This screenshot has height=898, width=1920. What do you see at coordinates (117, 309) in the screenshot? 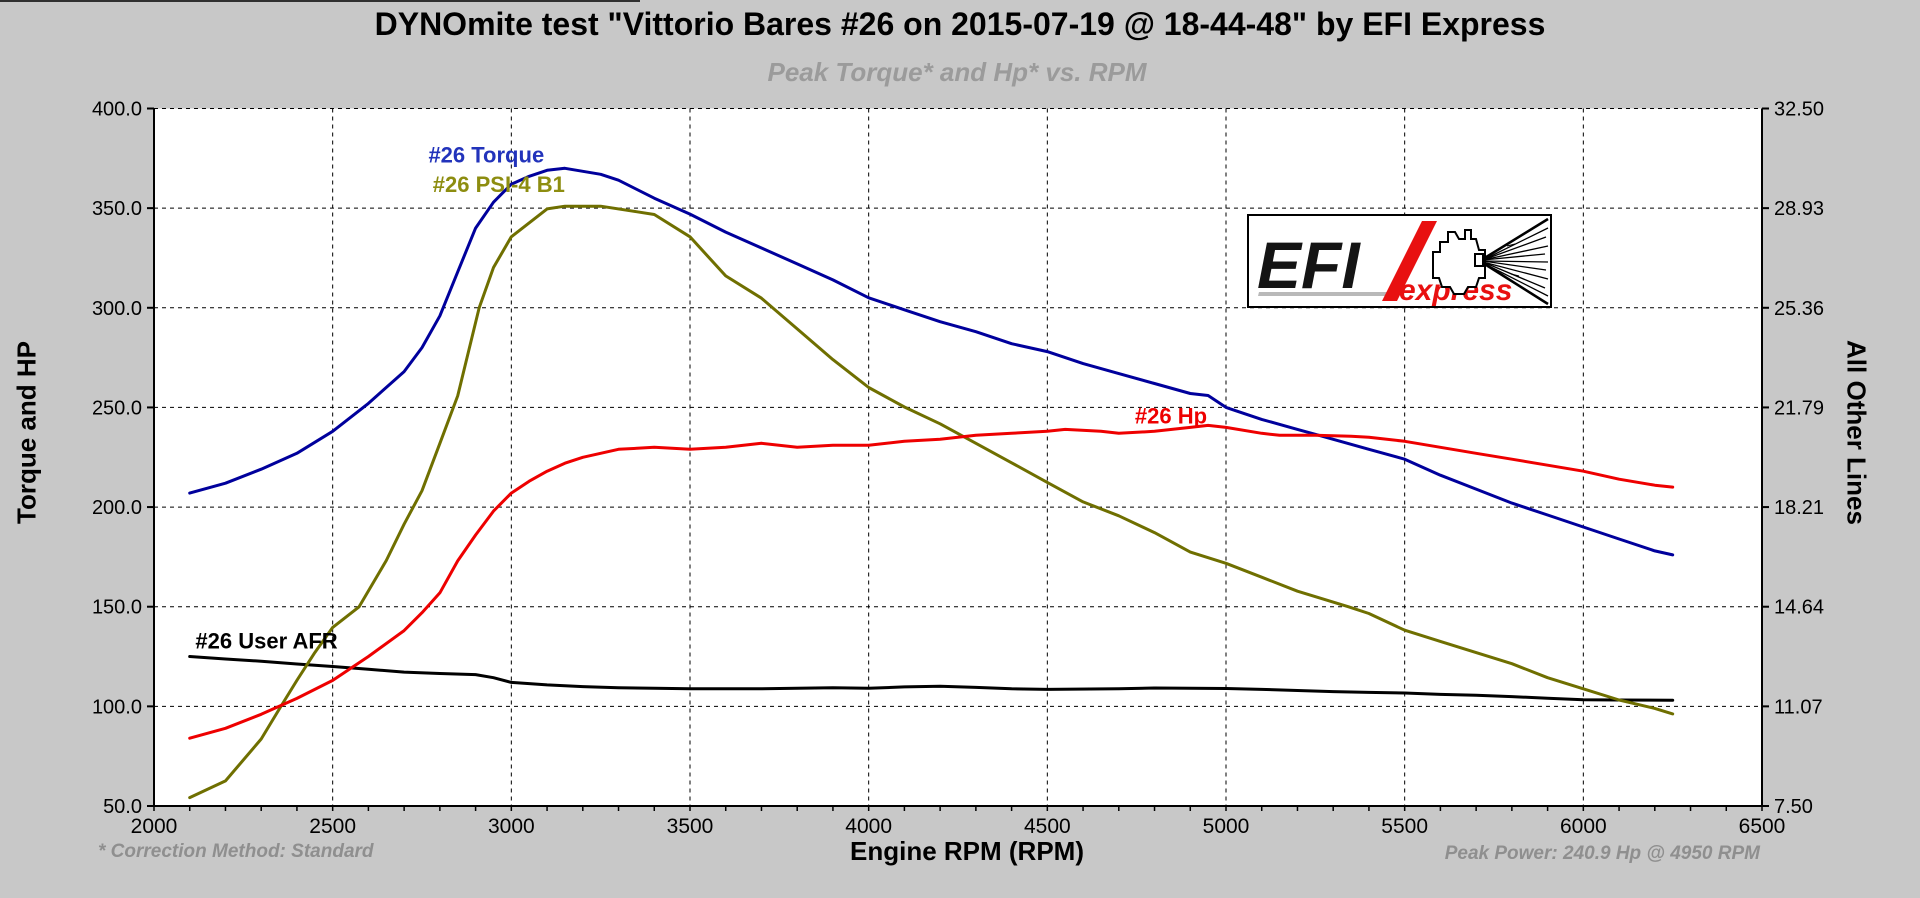
I see `left-tick-label: 300.0` at bounding box center [117, 309].